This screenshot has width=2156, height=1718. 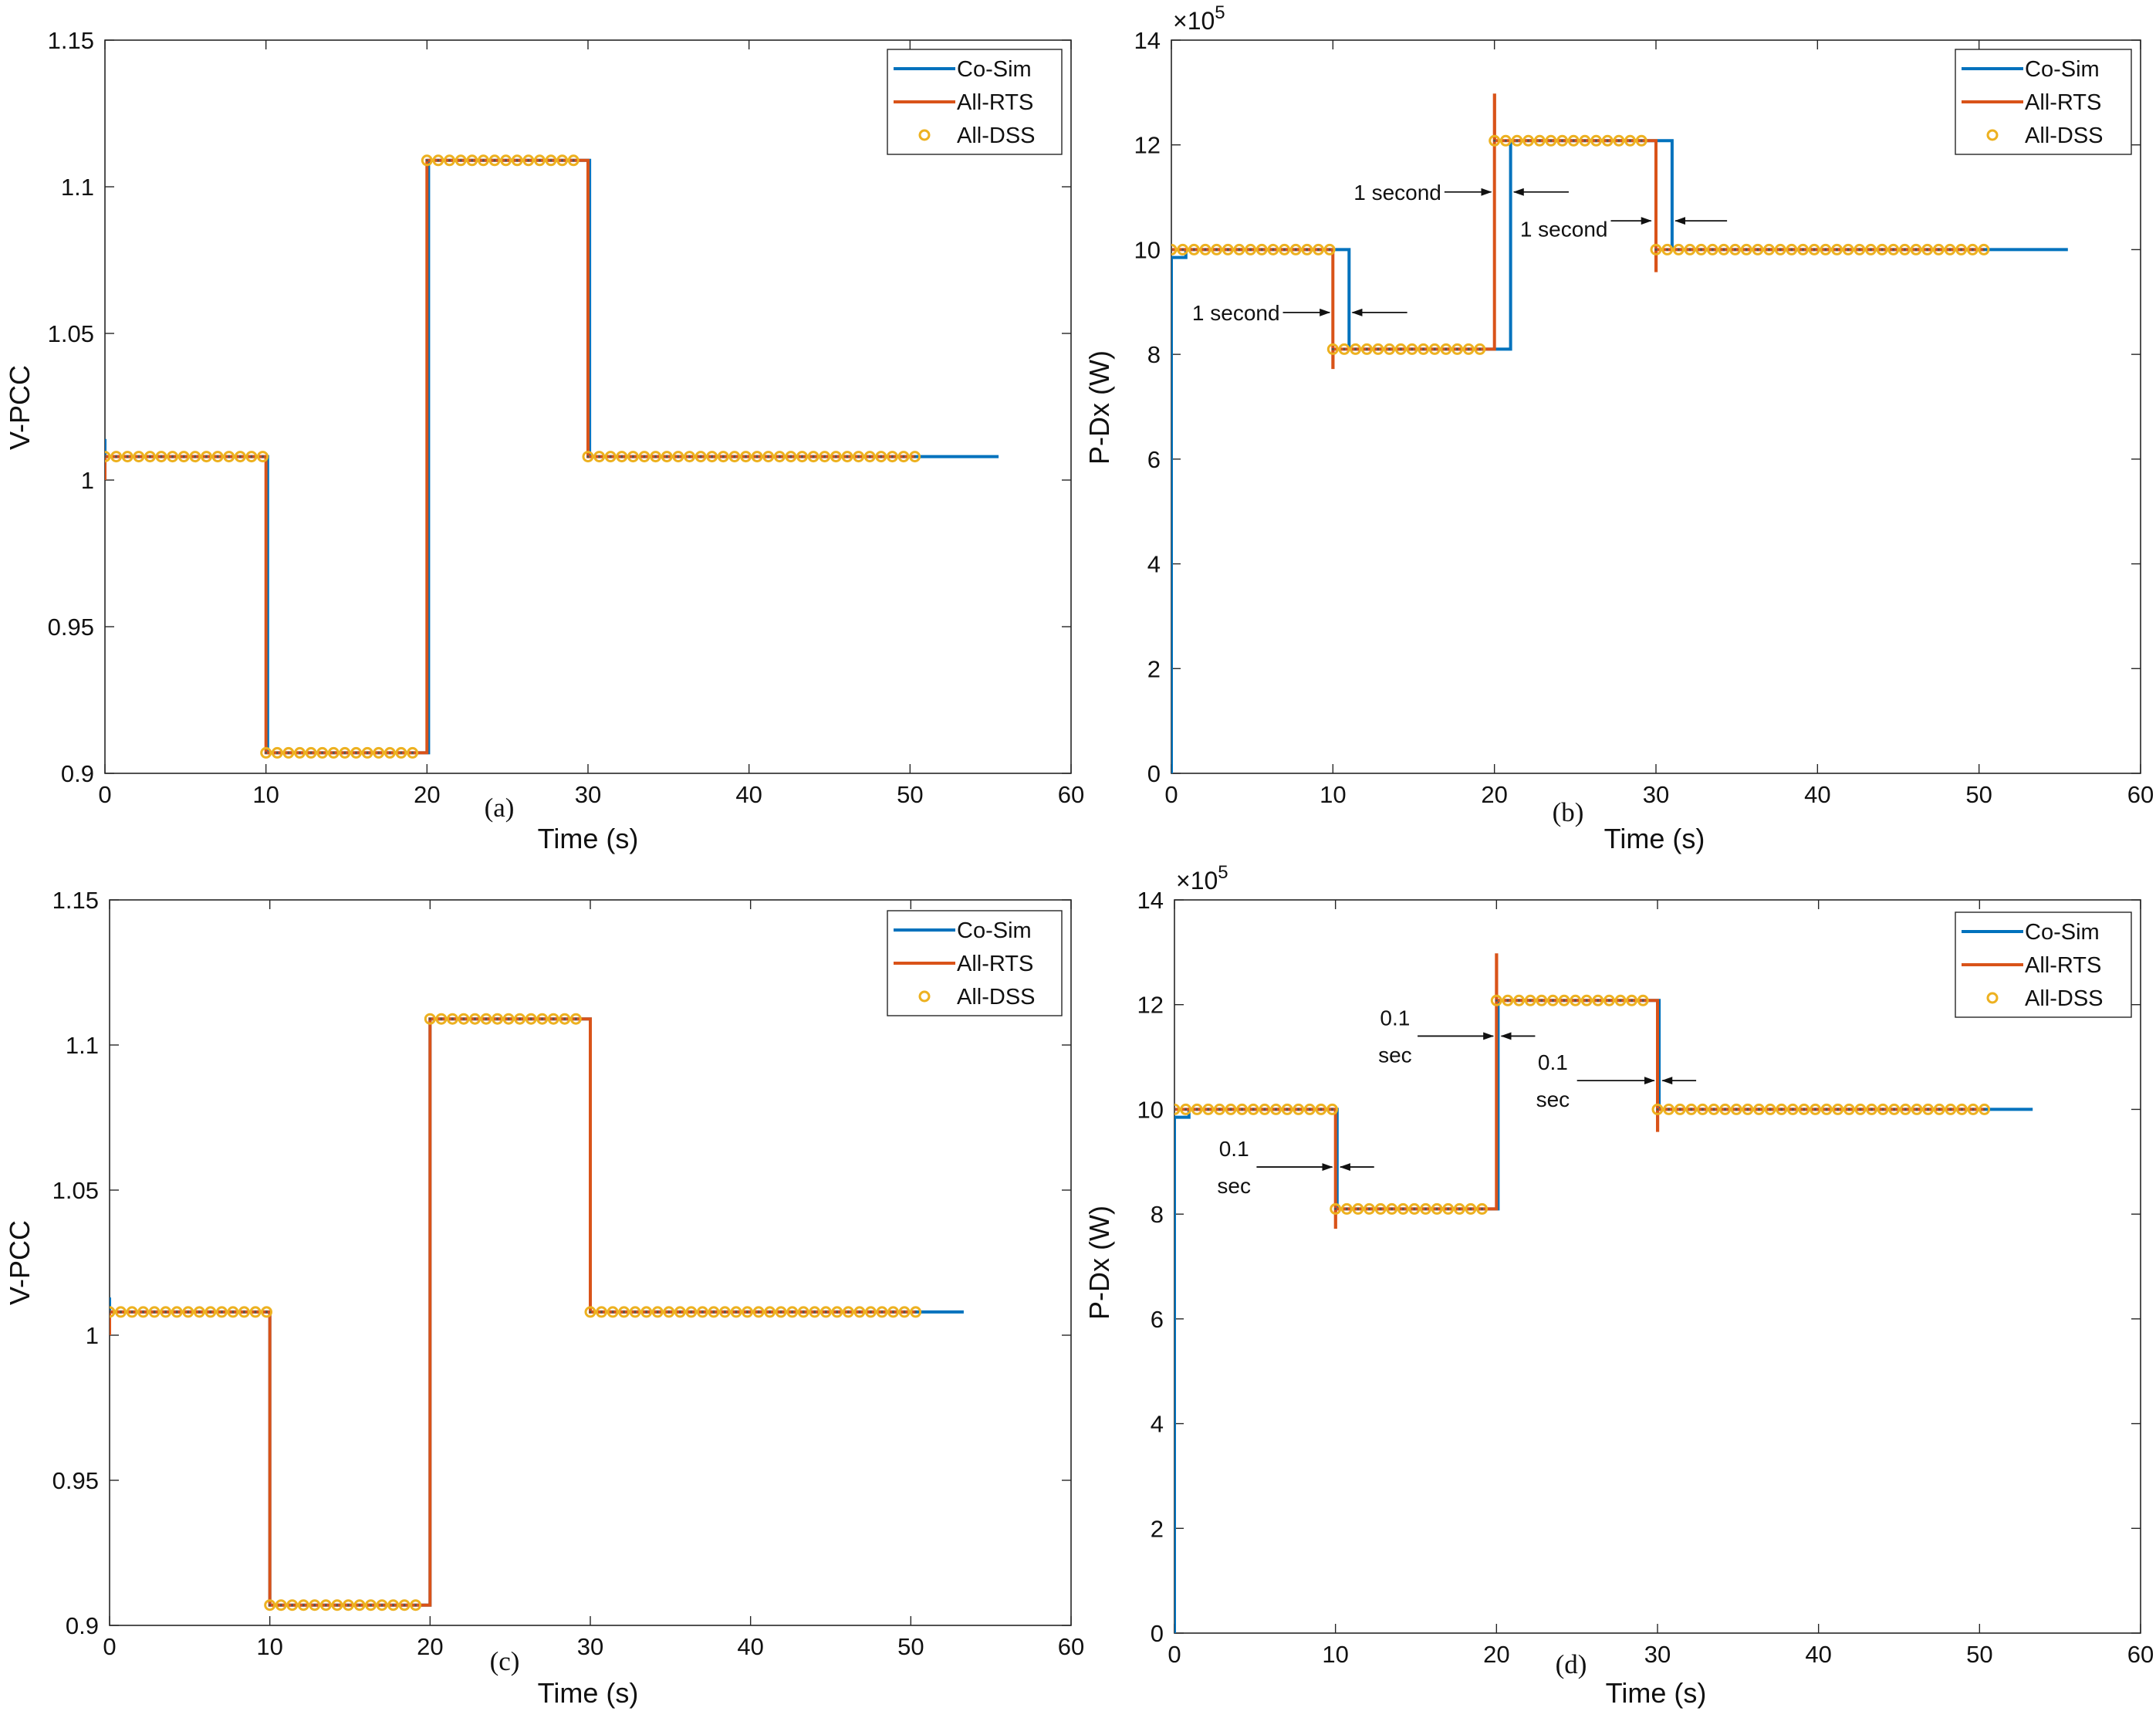 What do you see at coordinates (1397, 193) in the screenshot?
I see `annotation-text: 1 second` at bounding box center [1397, 193].